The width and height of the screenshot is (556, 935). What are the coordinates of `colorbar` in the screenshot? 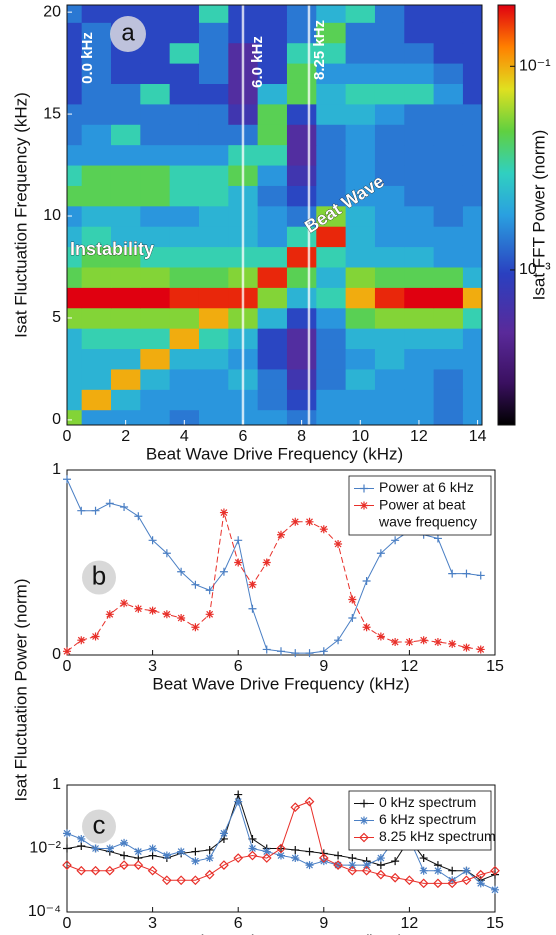 It's located at (506, 215).